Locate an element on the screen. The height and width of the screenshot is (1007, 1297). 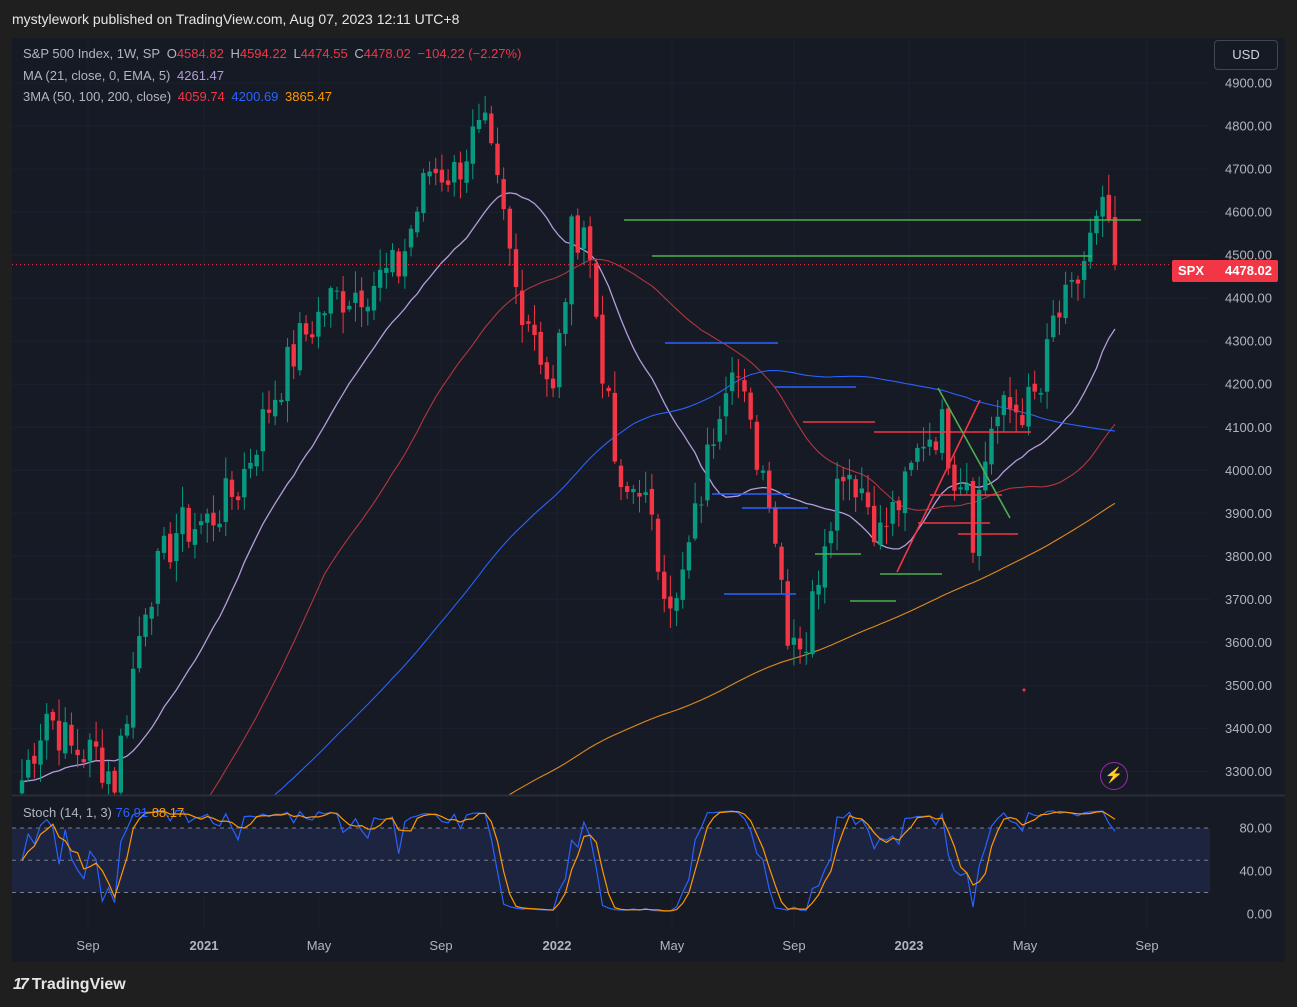
ma200-value: 3865.47 is located at coordinates (309, 96).